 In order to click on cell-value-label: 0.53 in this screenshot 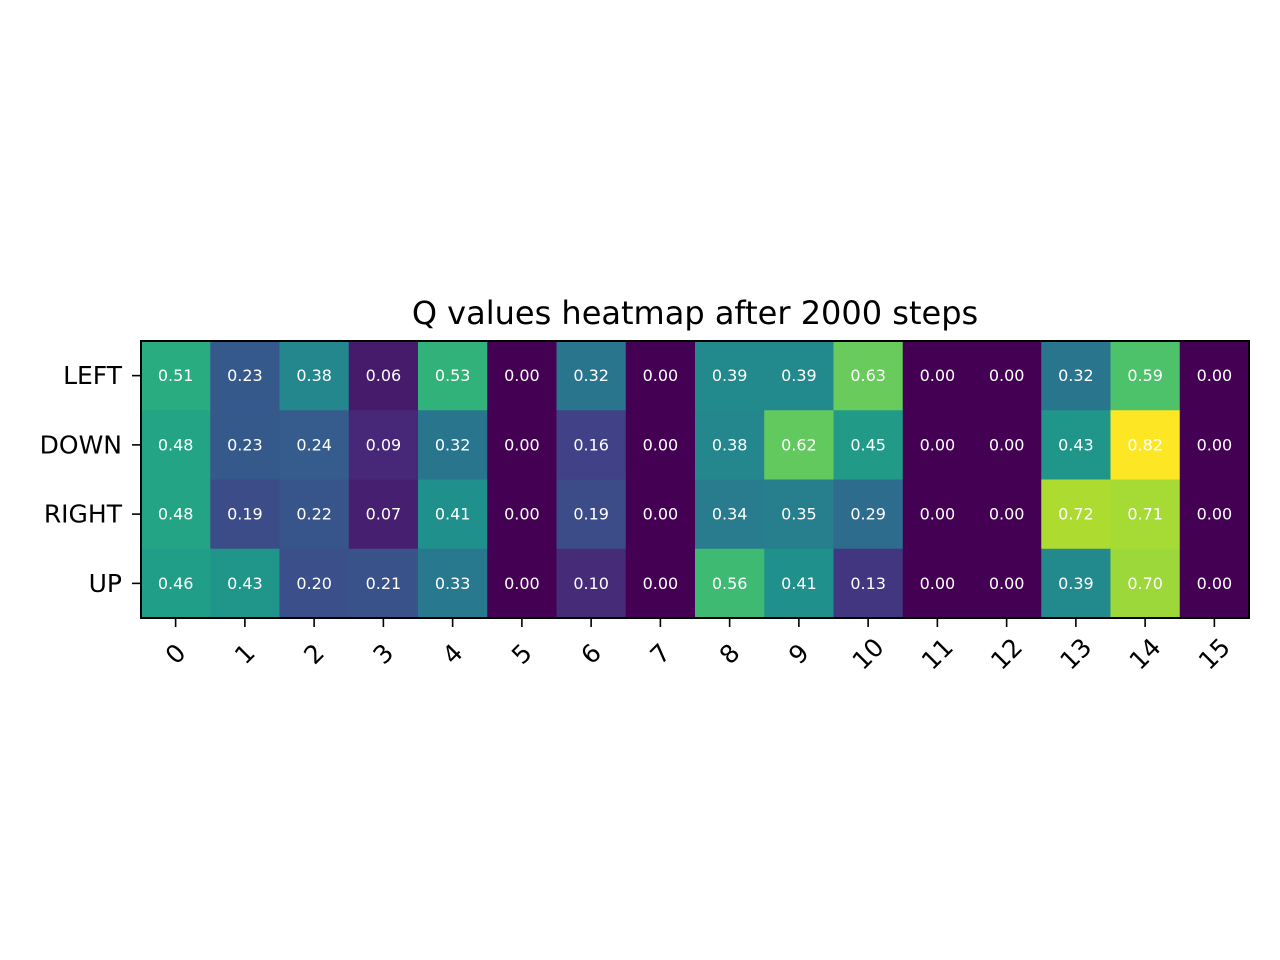, I will do `click(453, 375)`.